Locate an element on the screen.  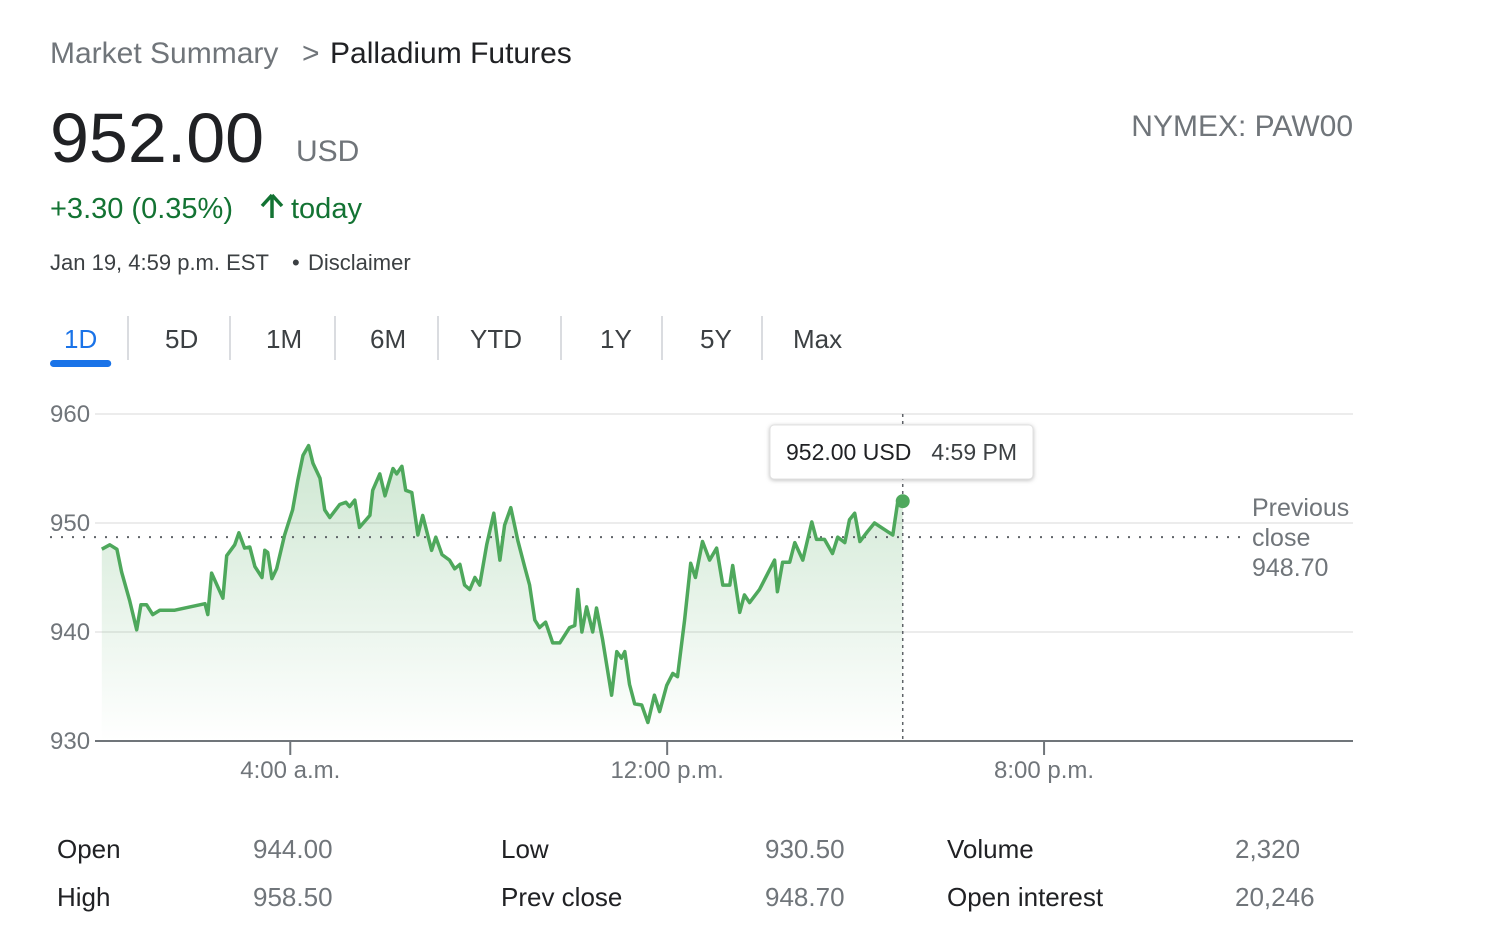
x-tick-label: 4:00 a.m. is located at coordinates (290, 770).